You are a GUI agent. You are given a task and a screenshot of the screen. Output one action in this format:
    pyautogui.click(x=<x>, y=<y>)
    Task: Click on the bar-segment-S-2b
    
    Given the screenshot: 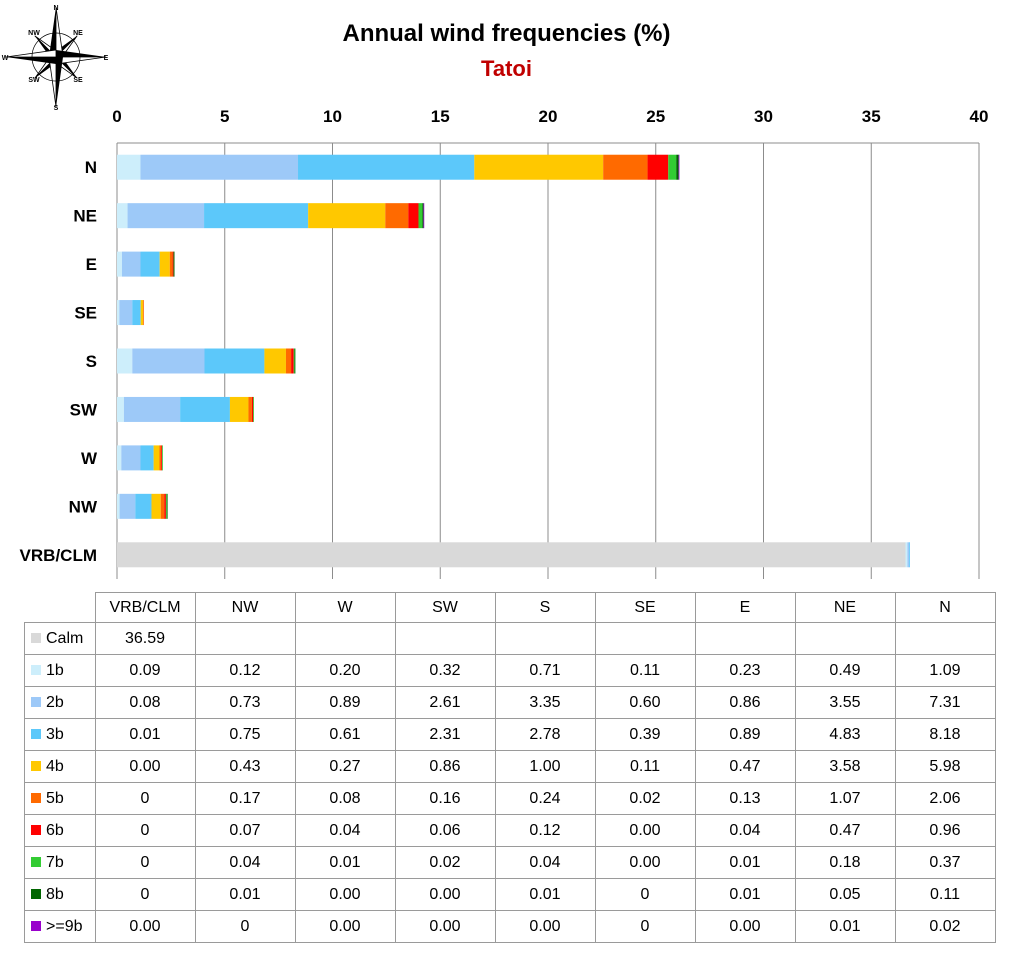 What is the action you would take?
    pyautogui.click(x=168, y=361)
    